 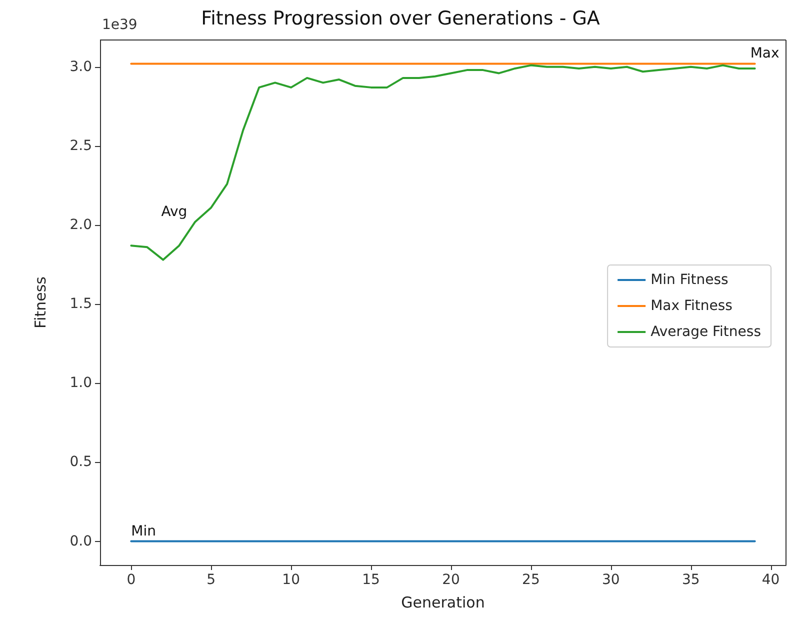 What do you see at coordinates (691, 580) in the screenshot?
I see `x-tick-label: 35` at bounding box center [691, 580].